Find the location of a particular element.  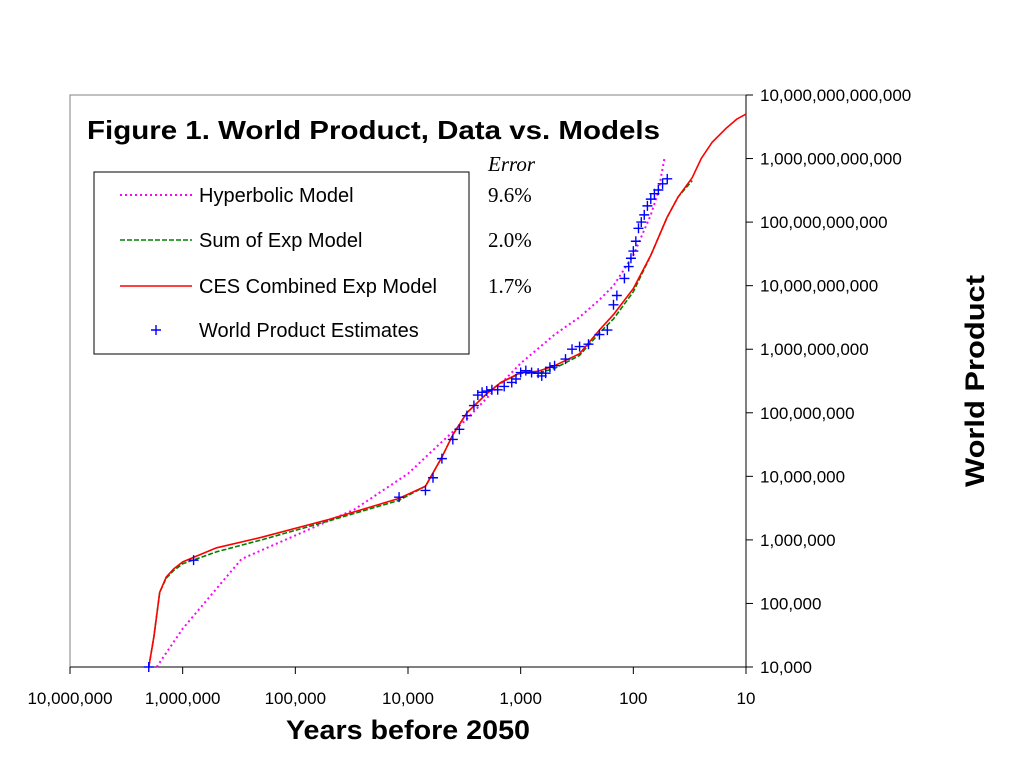

error-value-sum-of-exp-model: 2.0% is located at coordinates (510, 240).